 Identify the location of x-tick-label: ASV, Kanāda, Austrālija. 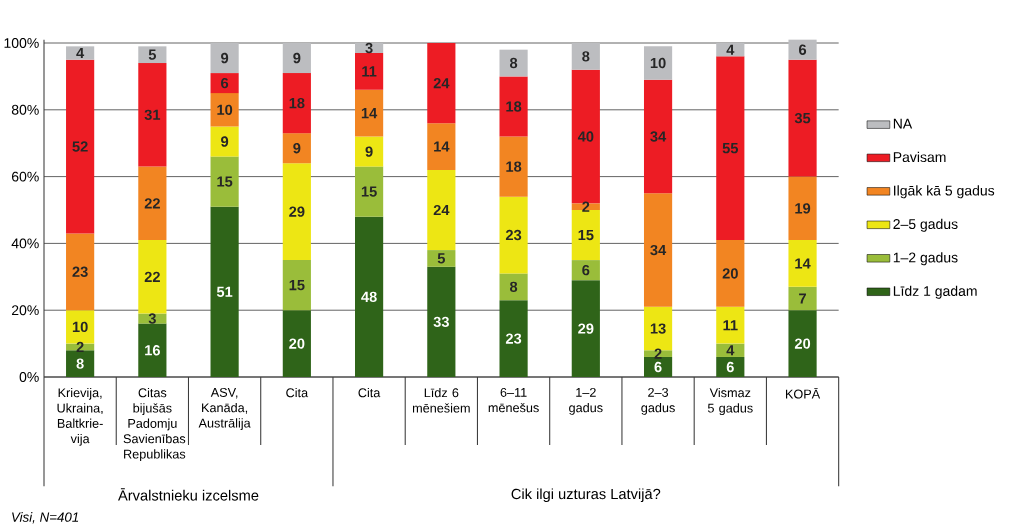
(224, 409).